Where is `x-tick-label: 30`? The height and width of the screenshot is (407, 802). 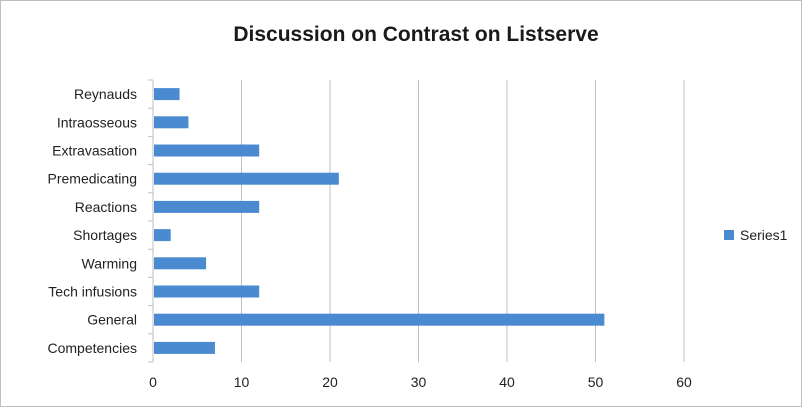
x-tick-label: 30 is located at coordinates (419, 382).